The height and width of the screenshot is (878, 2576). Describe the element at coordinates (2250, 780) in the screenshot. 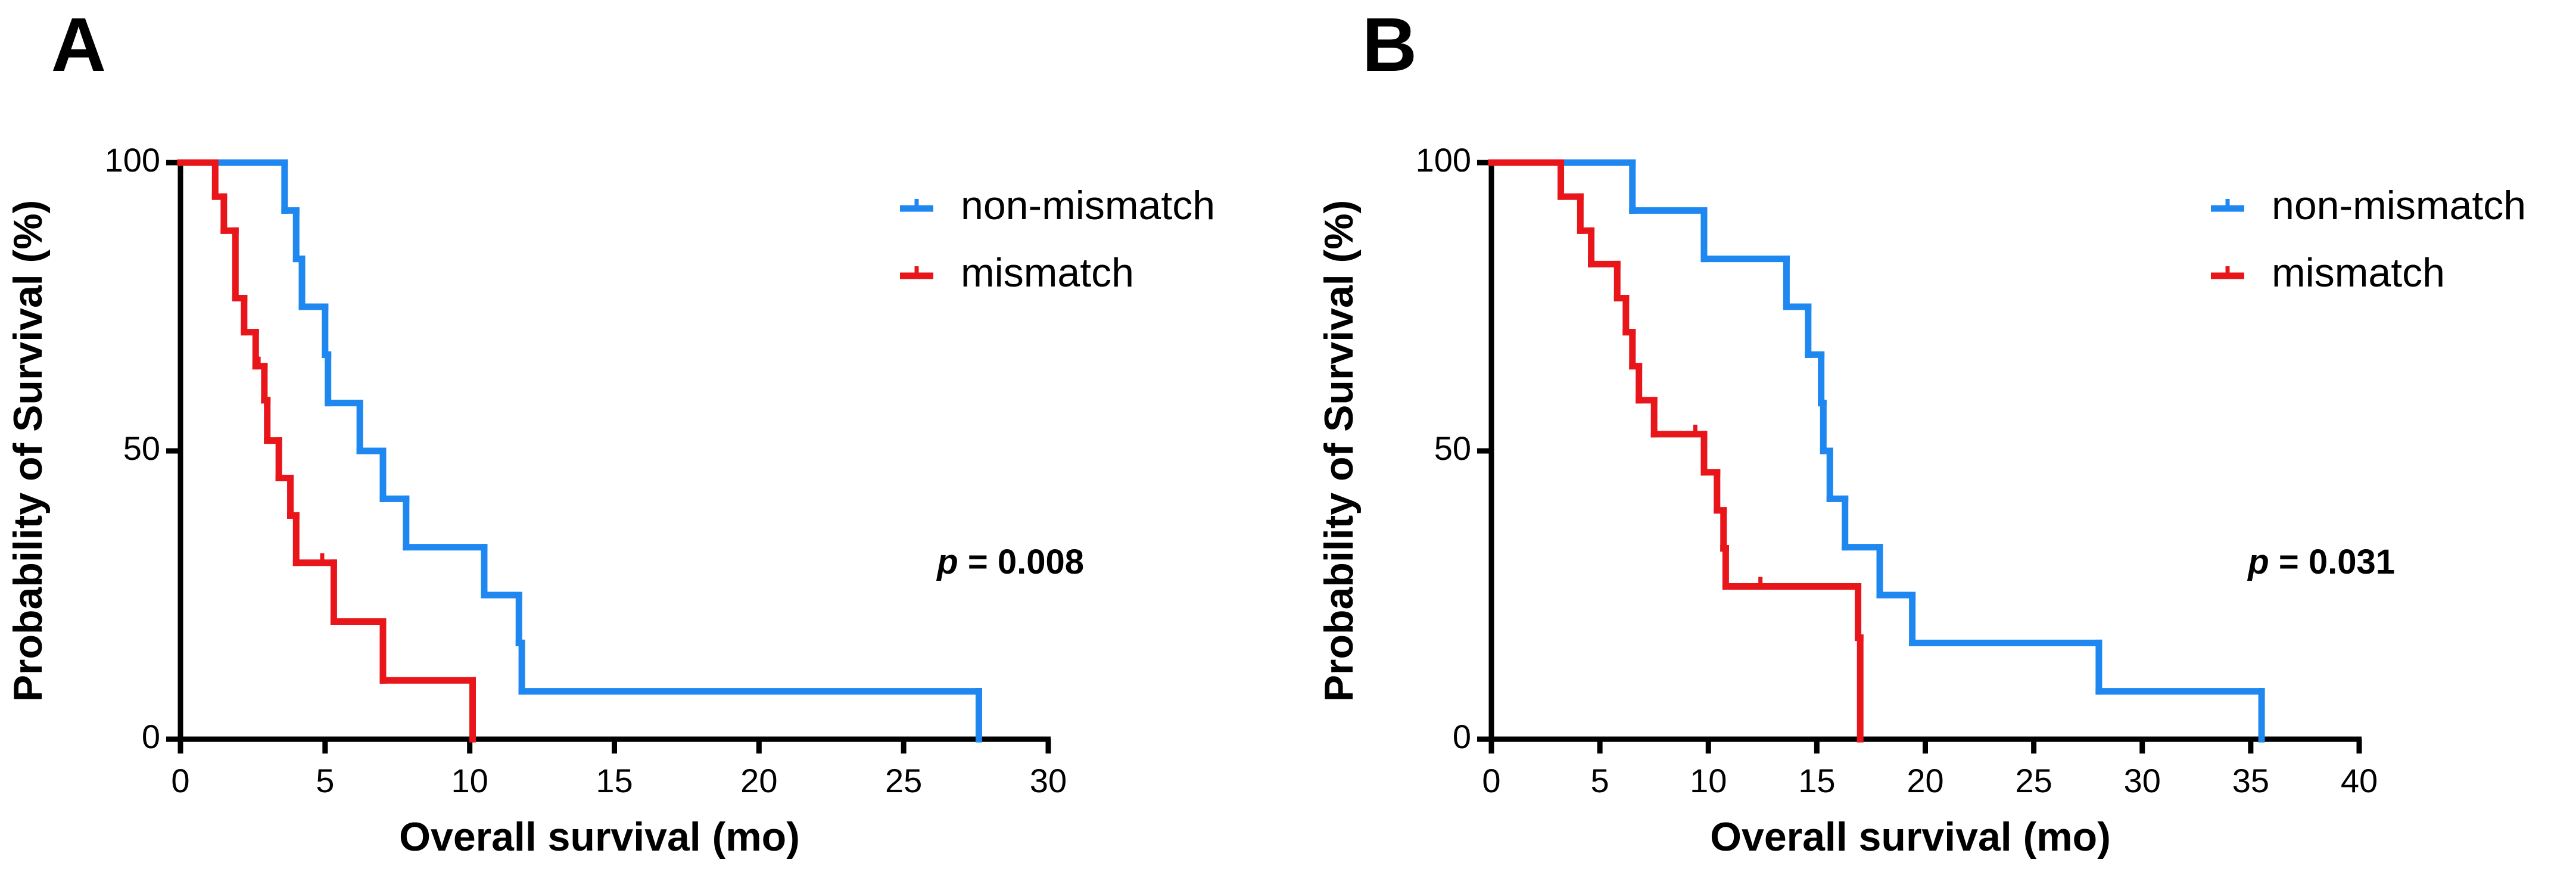

I see `x-tick-label: 35` at that location.